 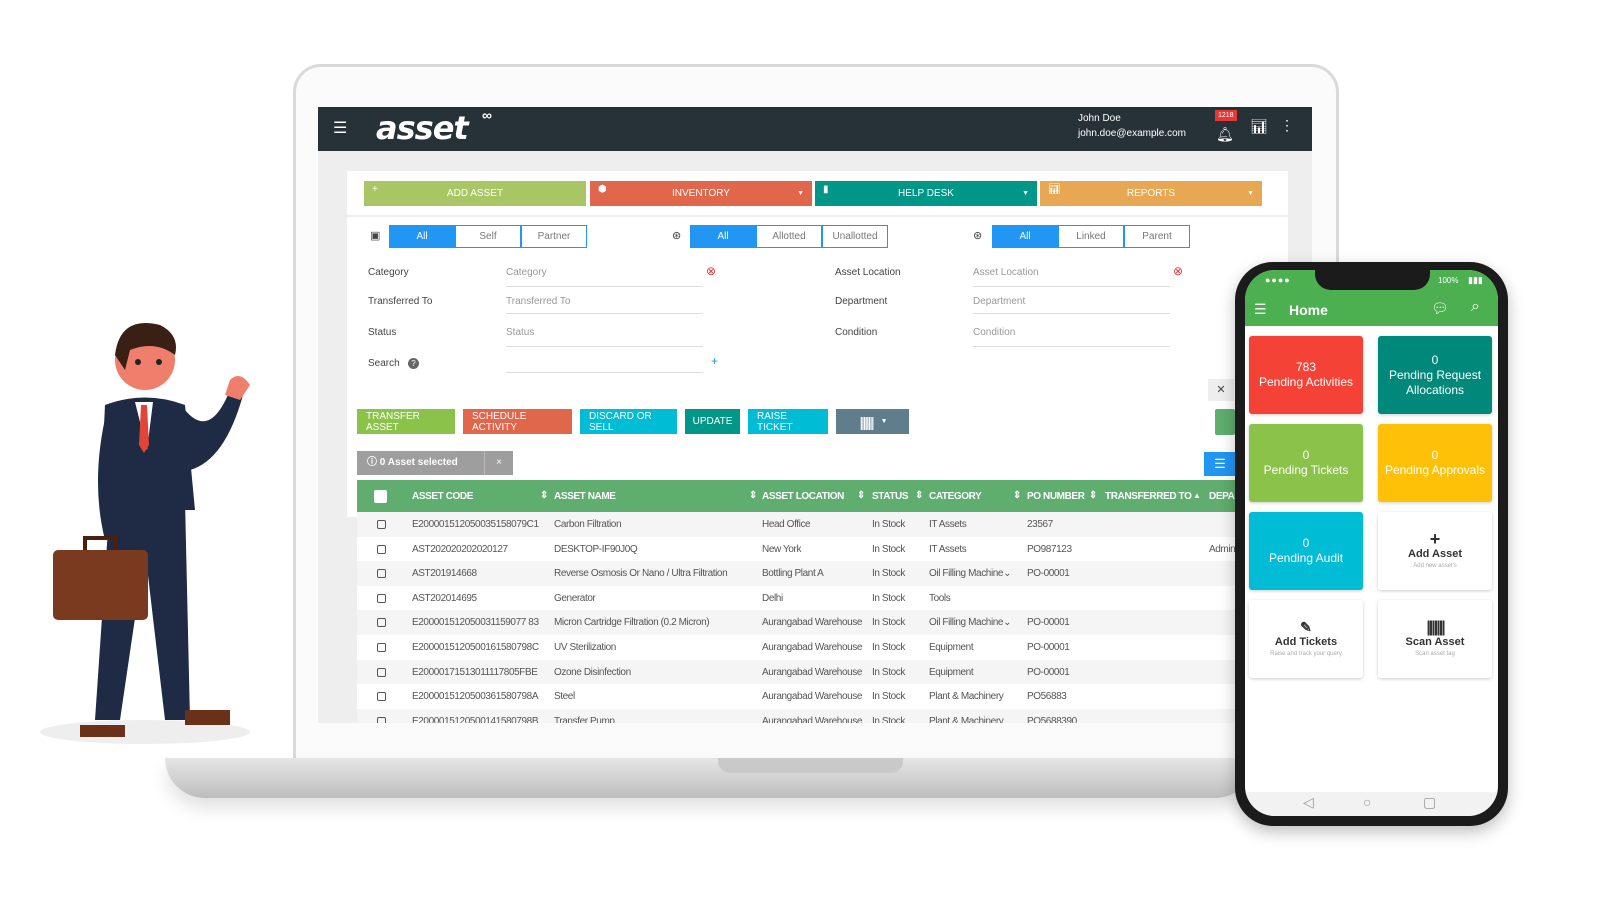 I want to click on segment-unallotted: Unallotted, so click(x=855, y=236).